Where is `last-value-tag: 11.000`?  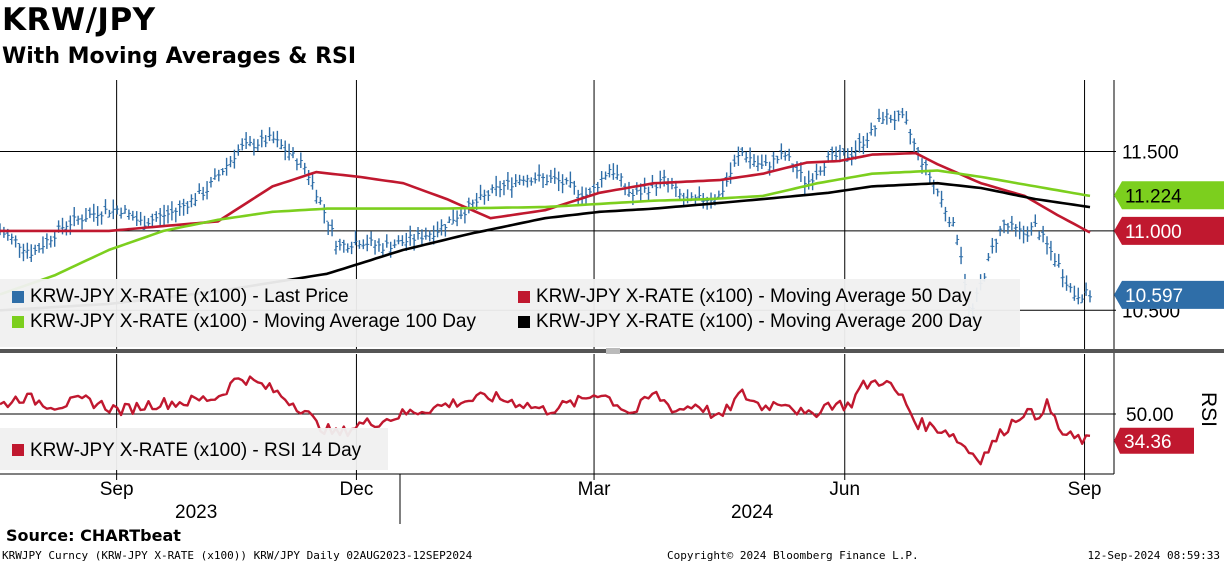
last-value-tag: 11.000 is located at coordinates (1169, 230).